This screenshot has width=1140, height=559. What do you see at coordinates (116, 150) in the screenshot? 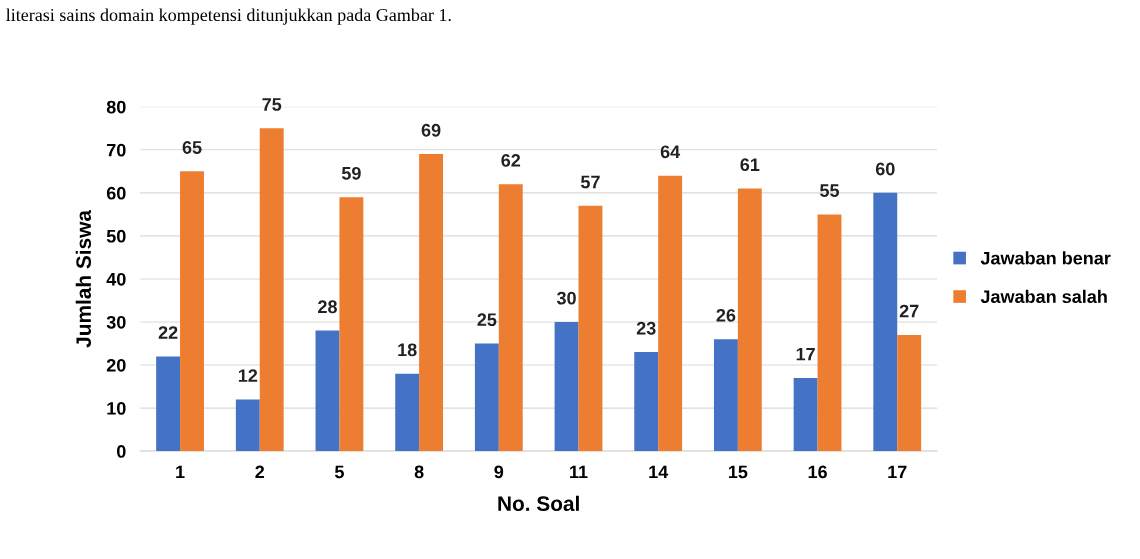
I see `y-tick-label: 70` at bounding box center [116, 150].